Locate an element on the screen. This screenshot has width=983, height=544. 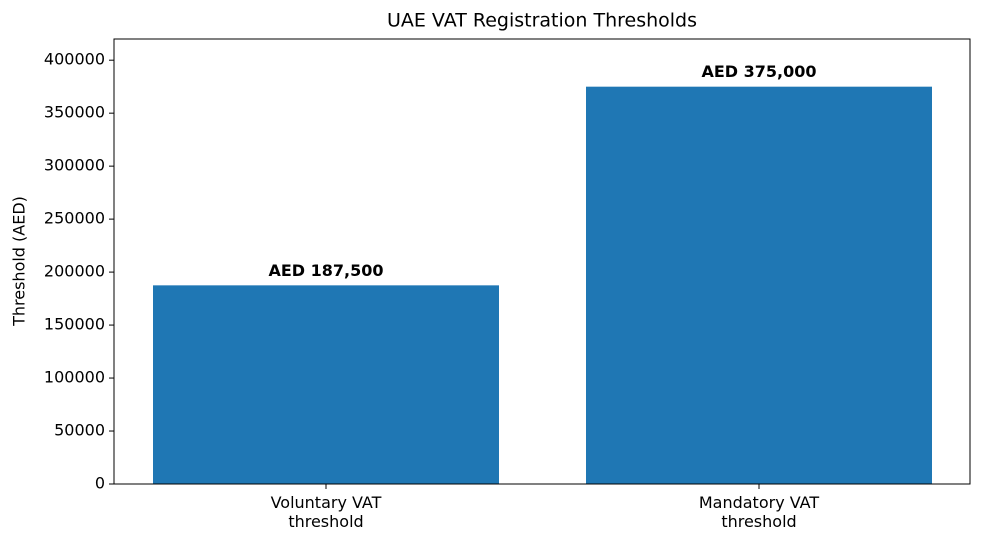
x-tick-label: Voluntary VAT threshold is located at coordinates (326, 512).